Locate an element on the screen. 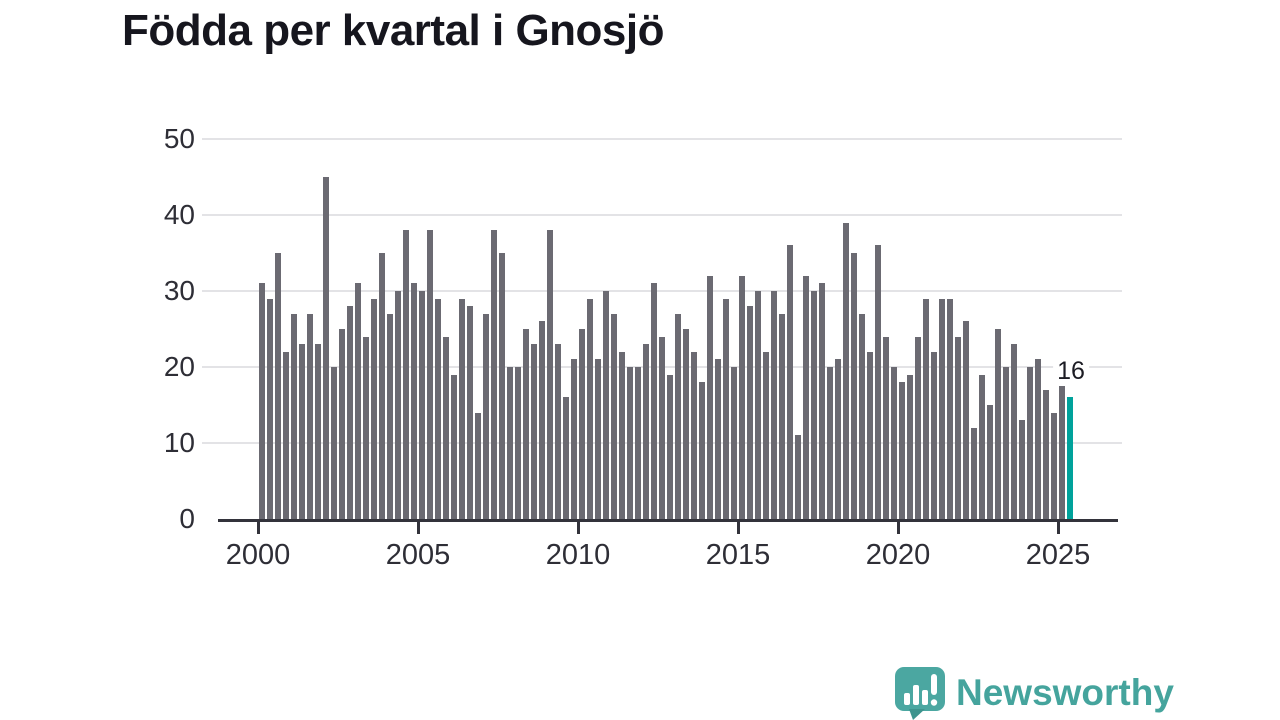 The width and height of the screenshot is (1280, 720). bar-2008-q4 is located at coordinates (542, 420).